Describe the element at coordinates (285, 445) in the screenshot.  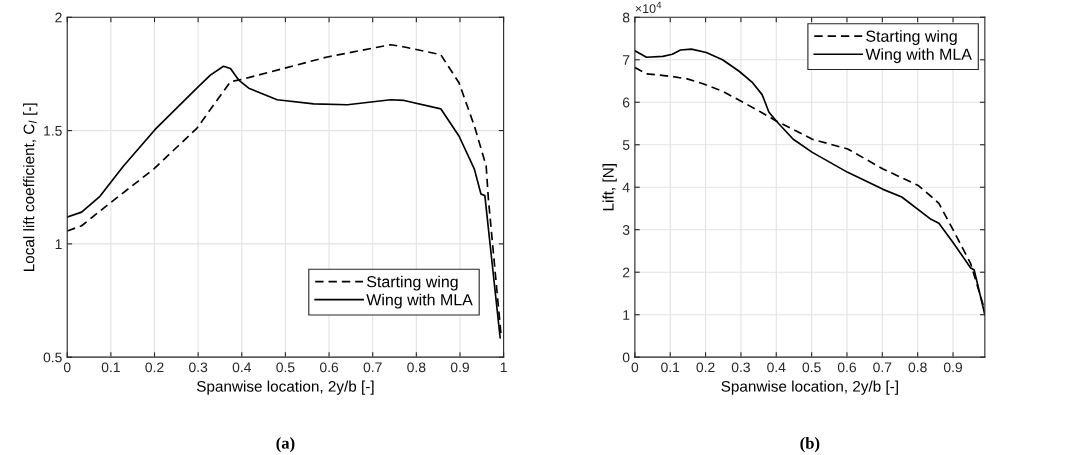
I see `text: (a)` at that location.